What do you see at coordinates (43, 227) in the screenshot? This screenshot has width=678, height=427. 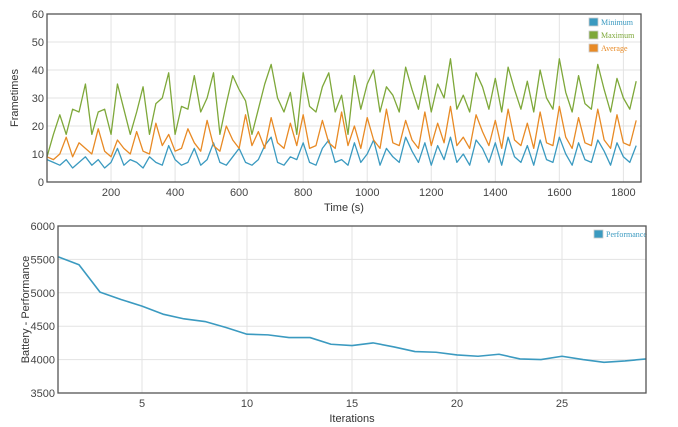 I see `y-tick-label: 6000` at bounding box center [43, 227].